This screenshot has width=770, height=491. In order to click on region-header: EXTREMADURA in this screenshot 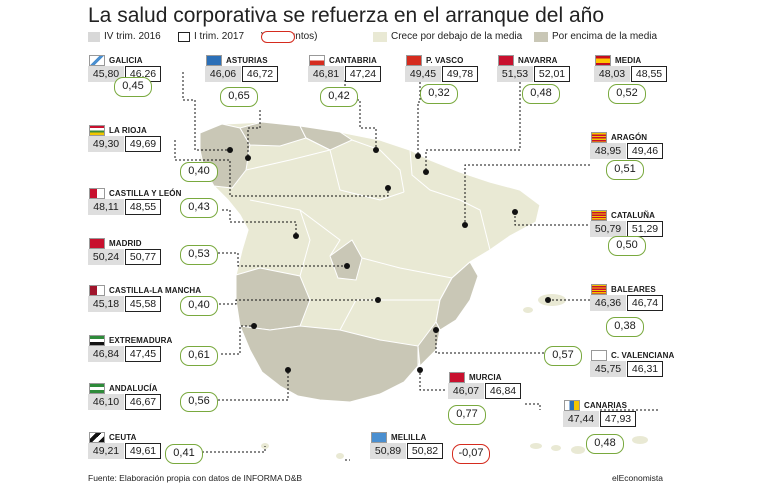, I will do `click(130, 340)`.